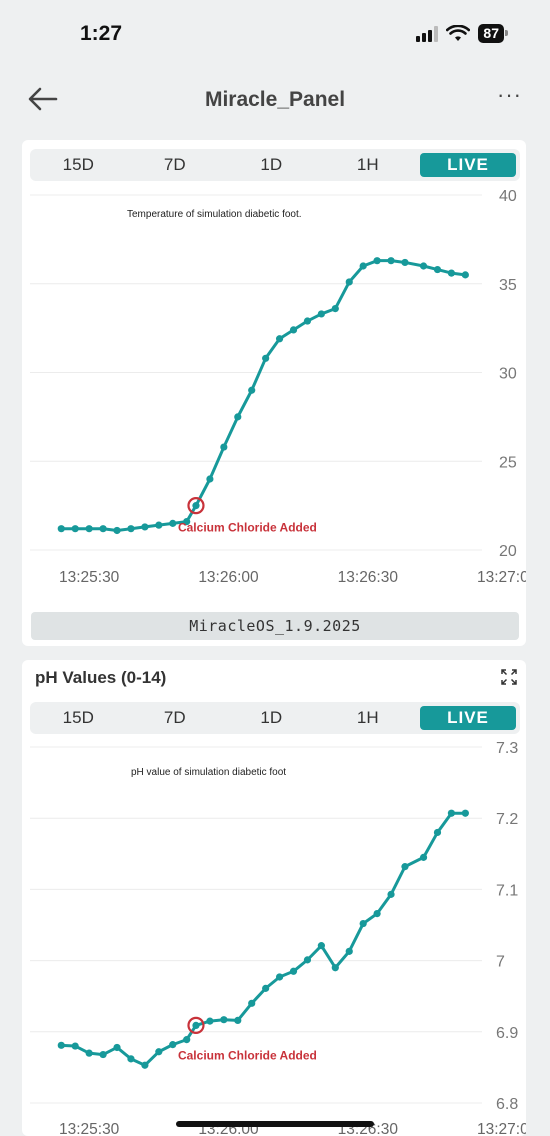 The image size is (550, 1136). What do you see at coordinates (509, 94) in the screenshot?
I see `more-options-icon: ···` at bounding box center [509, 94].